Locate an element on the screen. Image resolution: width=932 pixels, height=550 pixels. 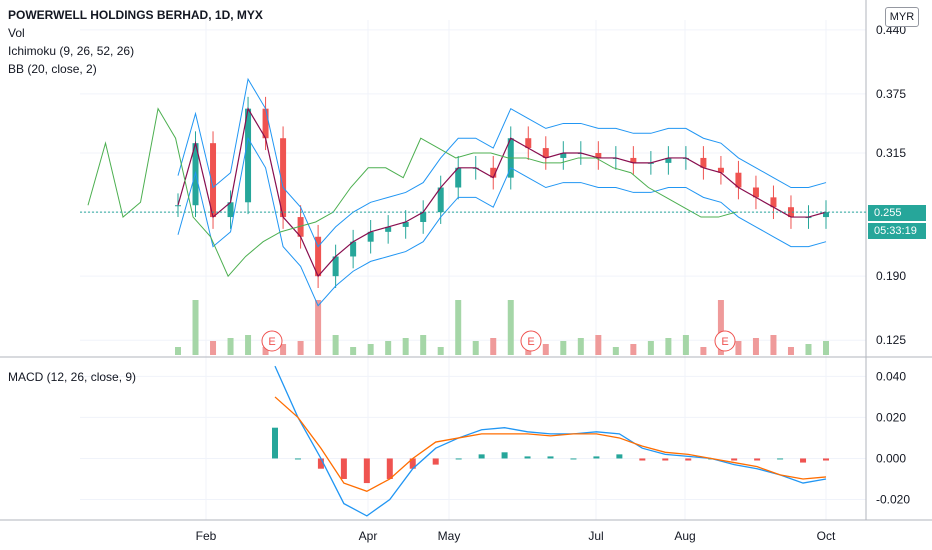
time-tick-label: Jul is located at coordinates (595, 536).